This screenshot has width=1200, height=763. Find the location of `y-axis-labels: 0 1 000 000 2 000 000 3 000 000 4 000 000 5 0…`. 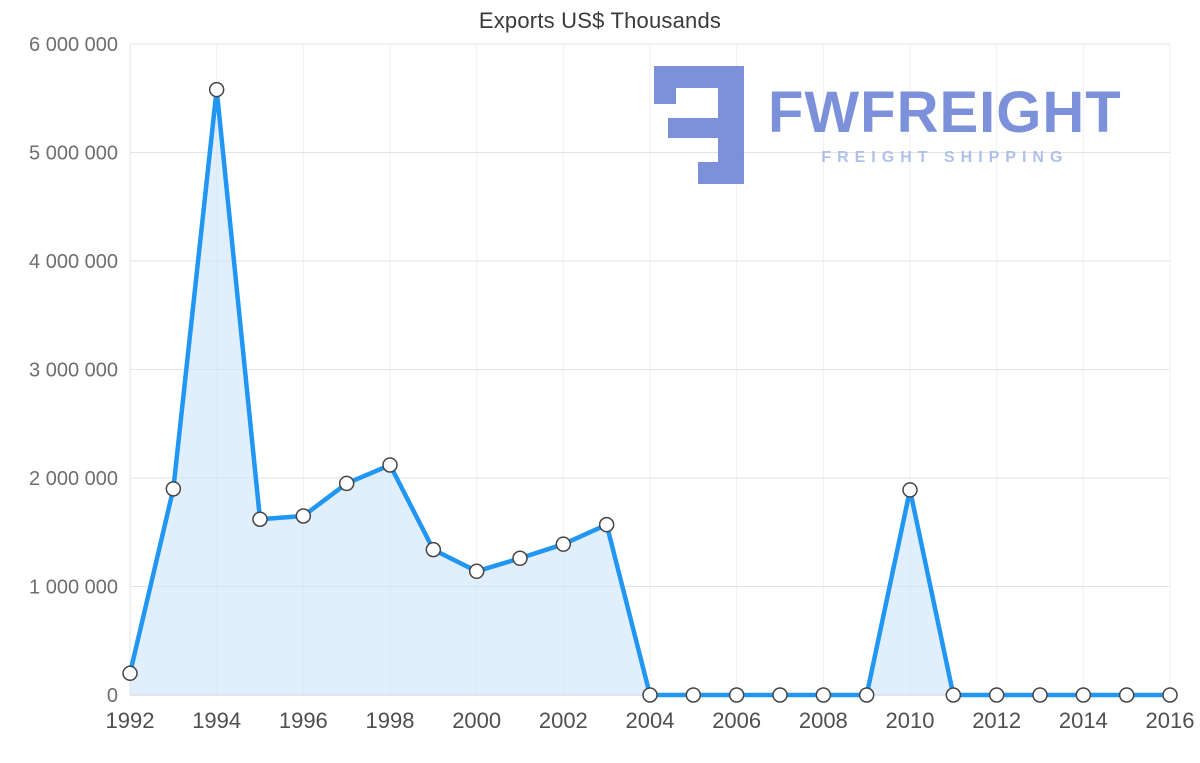

y-axis-labels: 0 1 000 000 2 000 000 3 000 000 4 000 000 5 0… is located at coordinates (73, 370).